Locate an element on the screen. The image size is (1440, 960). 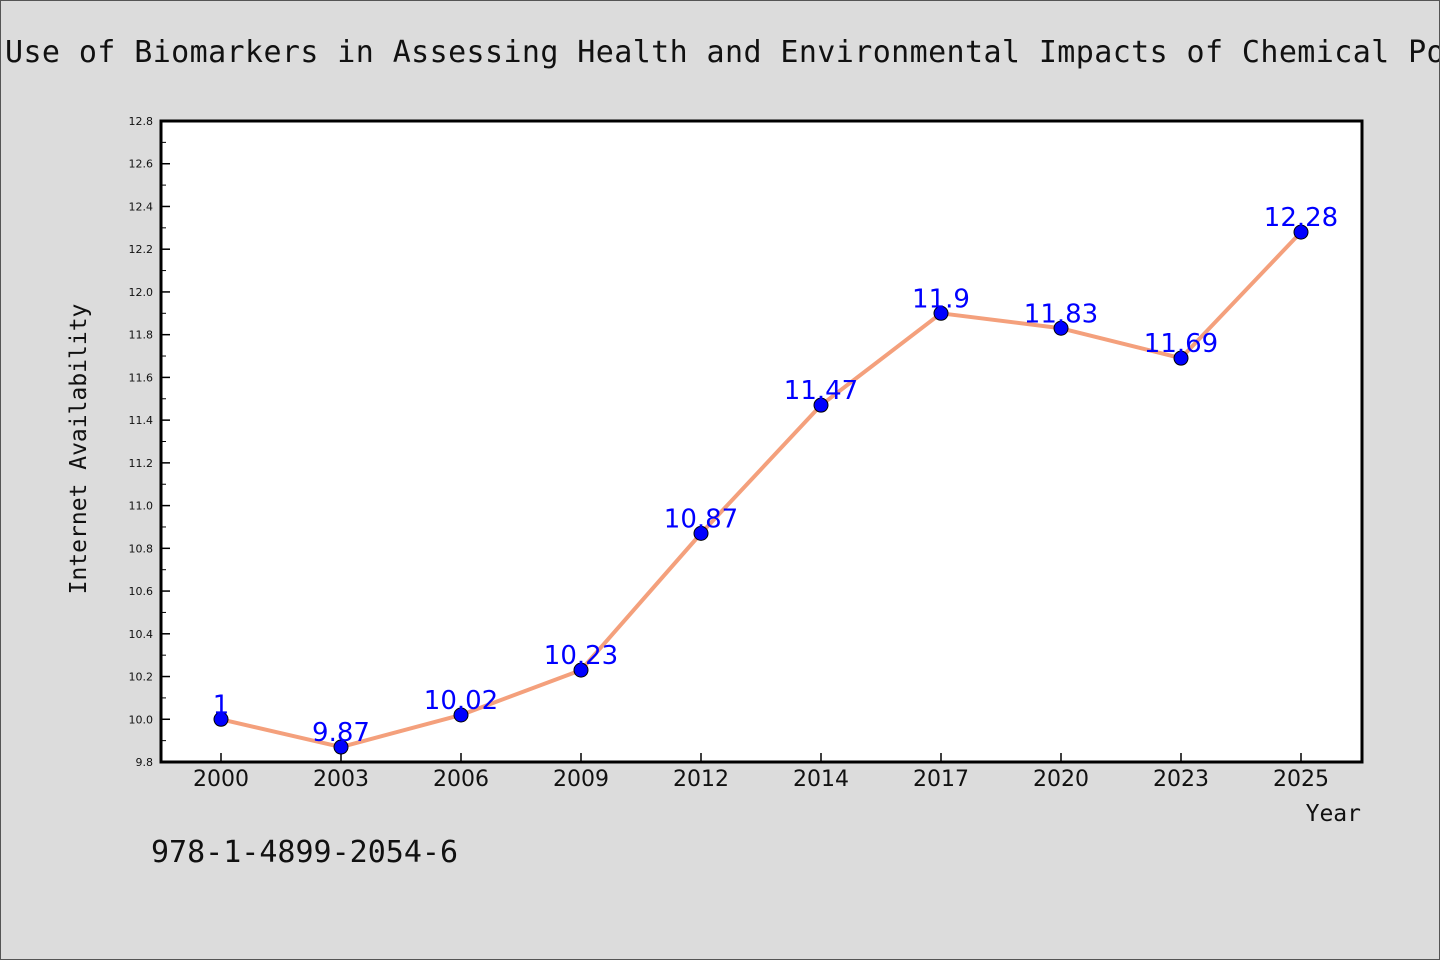
y-tick-label: 11.0 is located at coordinates (141, 506).